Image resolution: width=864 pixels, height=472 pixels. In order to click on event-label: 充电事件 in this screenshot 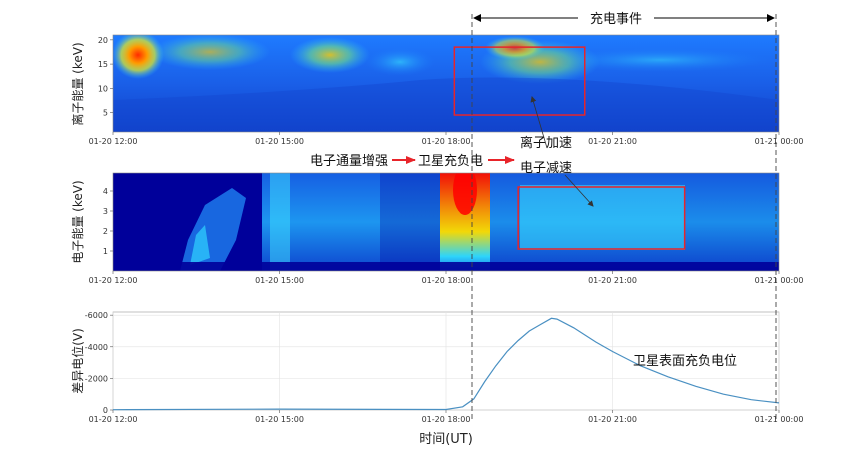, I will do `click(616, 19)`.